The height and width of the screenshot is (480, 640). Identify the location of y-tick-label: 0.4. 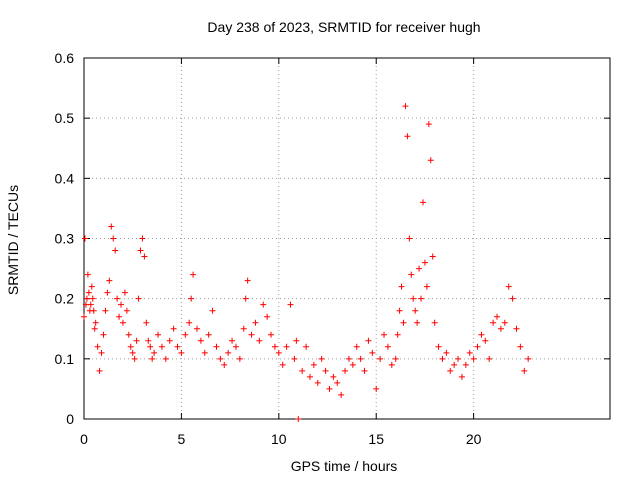
(65, 178).